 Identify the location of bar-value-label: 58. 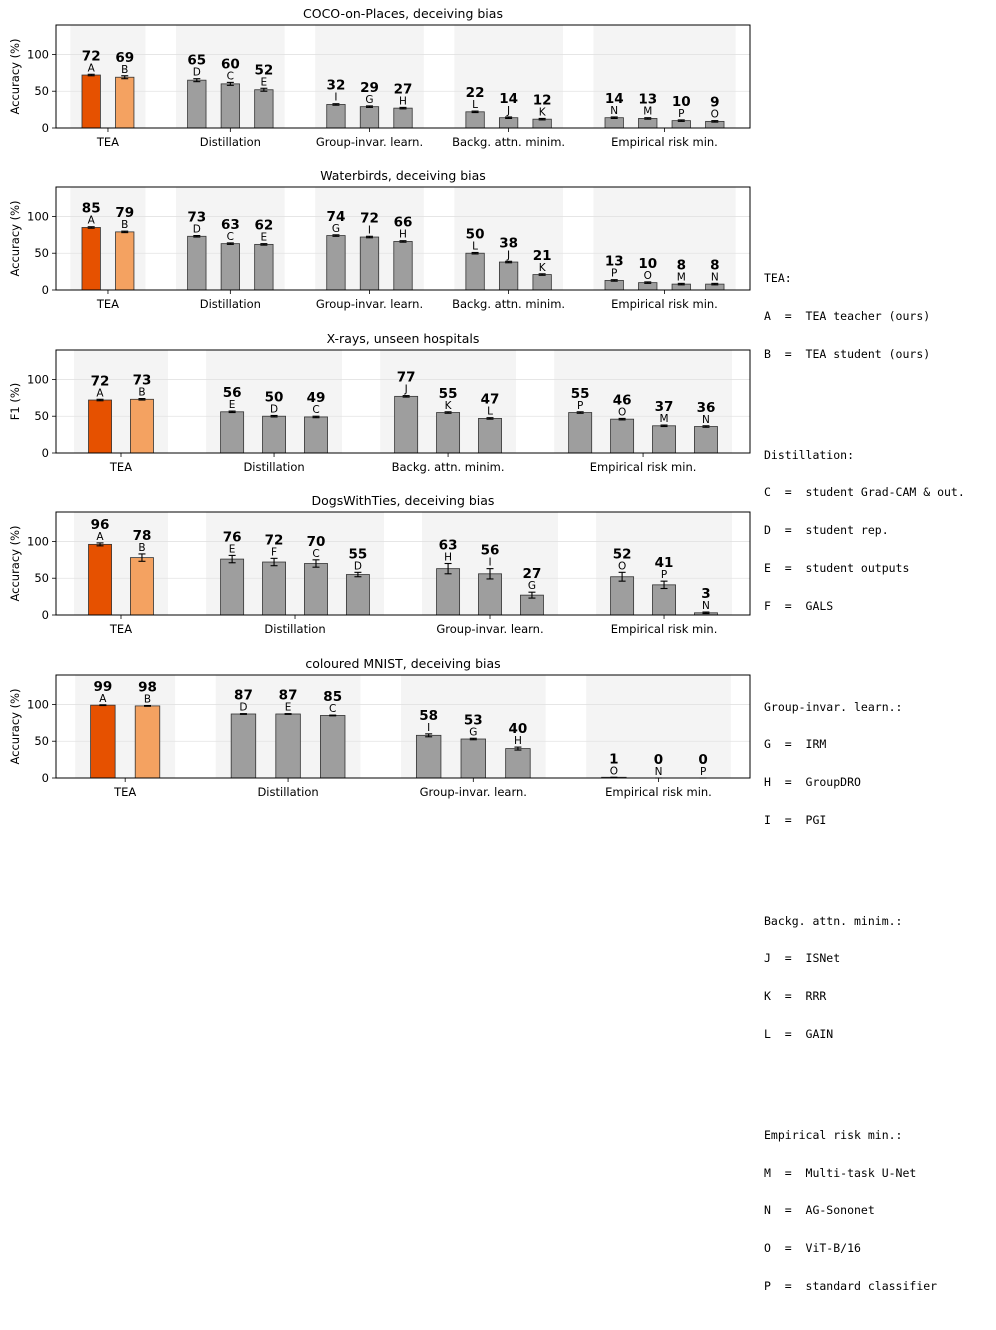
(428, 716).